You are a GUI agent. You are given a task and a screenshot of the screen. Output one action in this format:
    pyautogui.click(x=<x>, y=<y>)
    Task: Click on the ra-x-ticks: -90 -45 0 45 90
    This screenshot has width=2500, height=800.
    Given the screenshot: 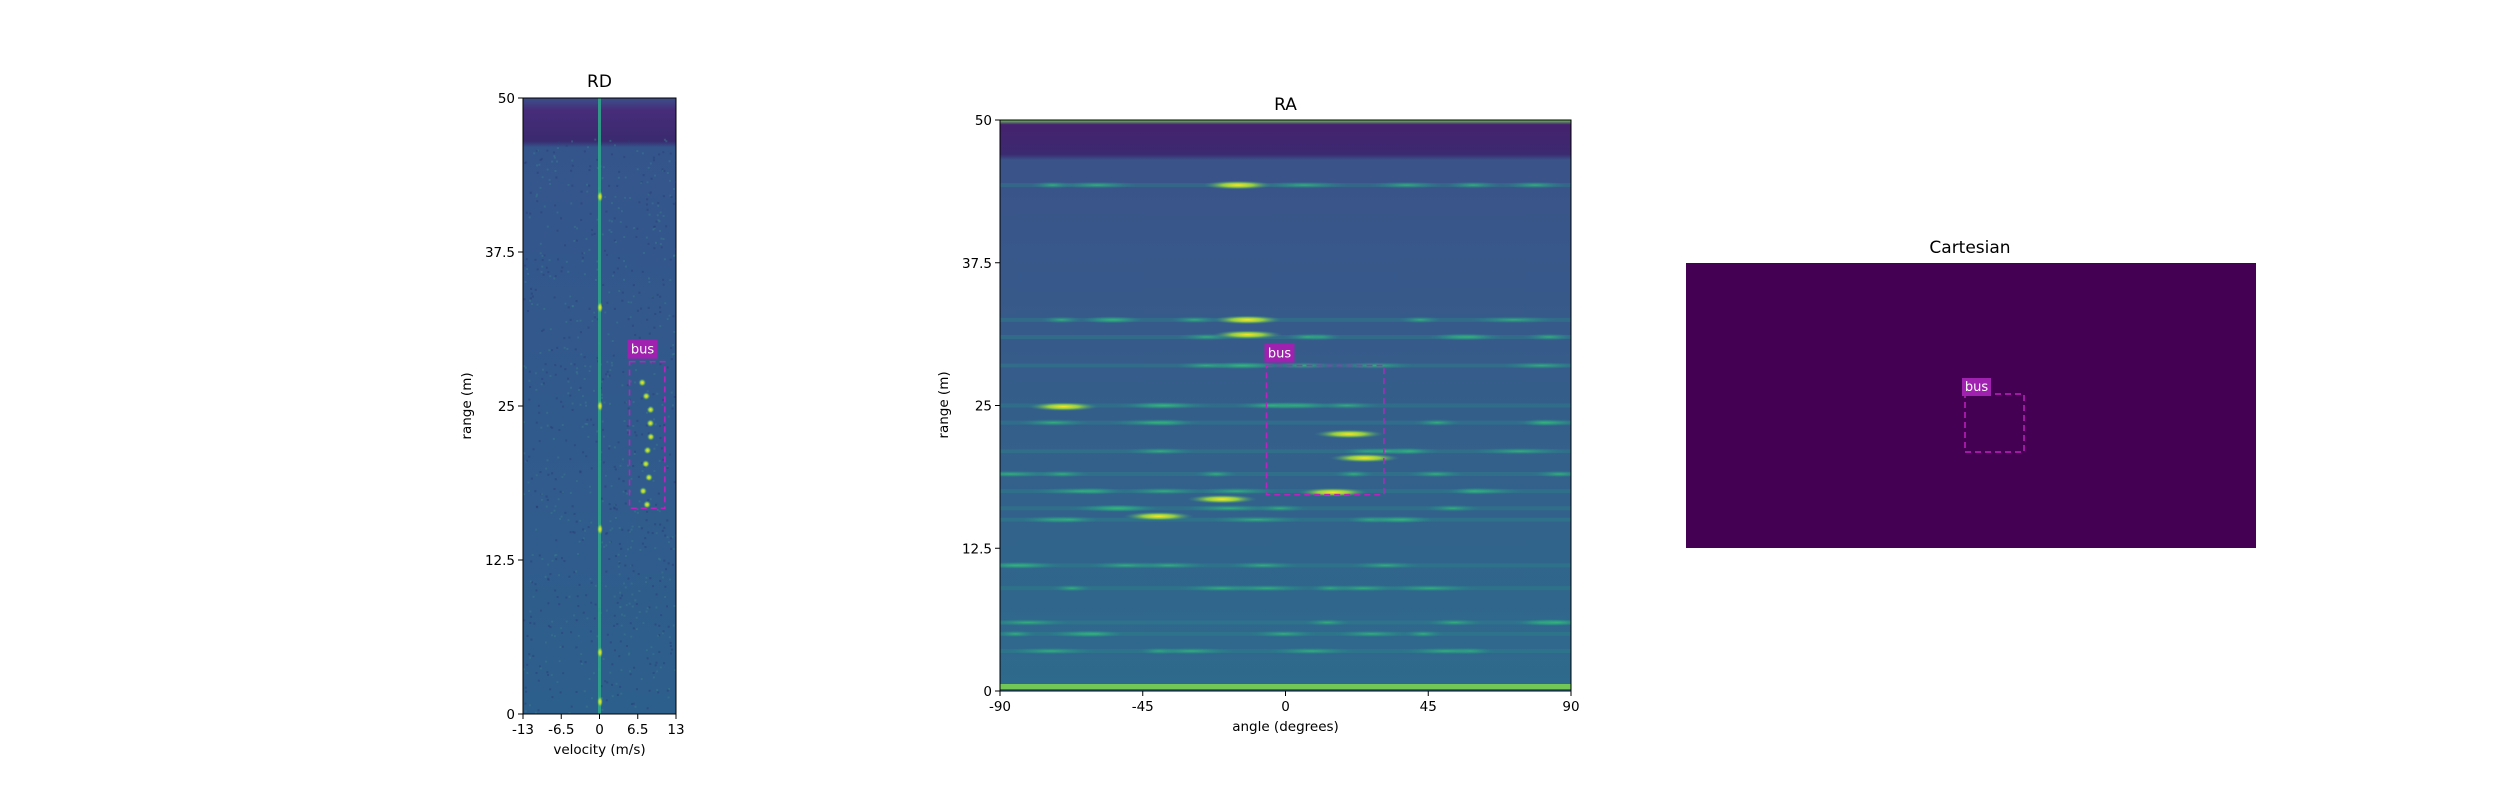 What is the action you would take?
    pyautogui.click(x=1284, y=703)
    